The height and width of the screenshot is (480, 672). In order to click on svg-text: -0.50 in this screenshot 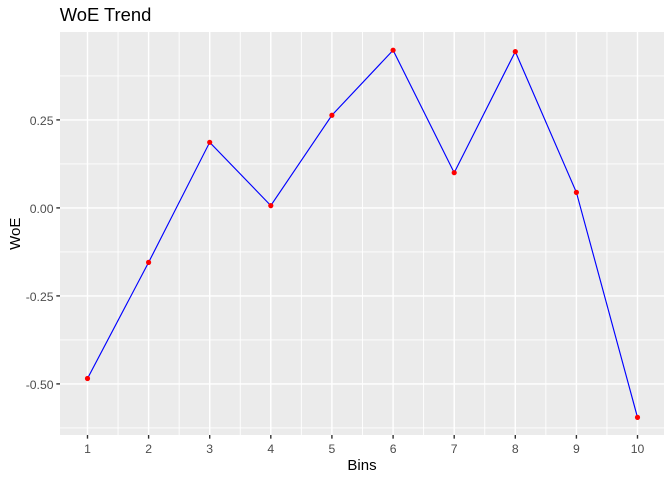, I will do `click(40, 385)`.